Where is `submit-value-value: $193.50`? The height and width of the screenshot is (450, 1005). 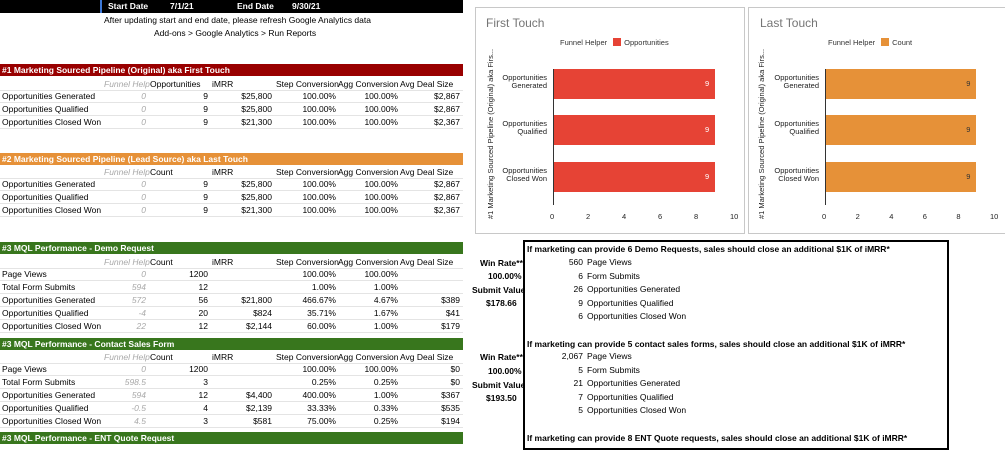
submit-value-value: $193.50 is located at coordinates (501, 398).